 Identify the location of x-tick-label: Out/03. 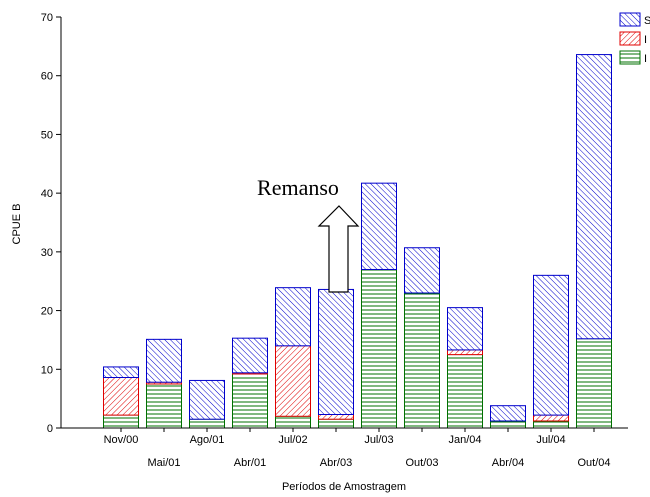
(421, 463).